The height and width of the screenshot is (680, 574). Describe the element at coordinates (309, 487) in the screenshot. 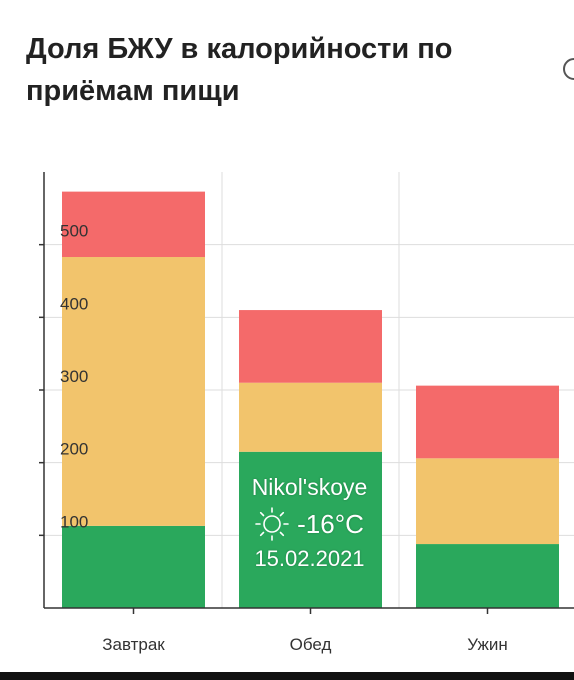

I see `weather-city: Nikol'skoye` at that location.